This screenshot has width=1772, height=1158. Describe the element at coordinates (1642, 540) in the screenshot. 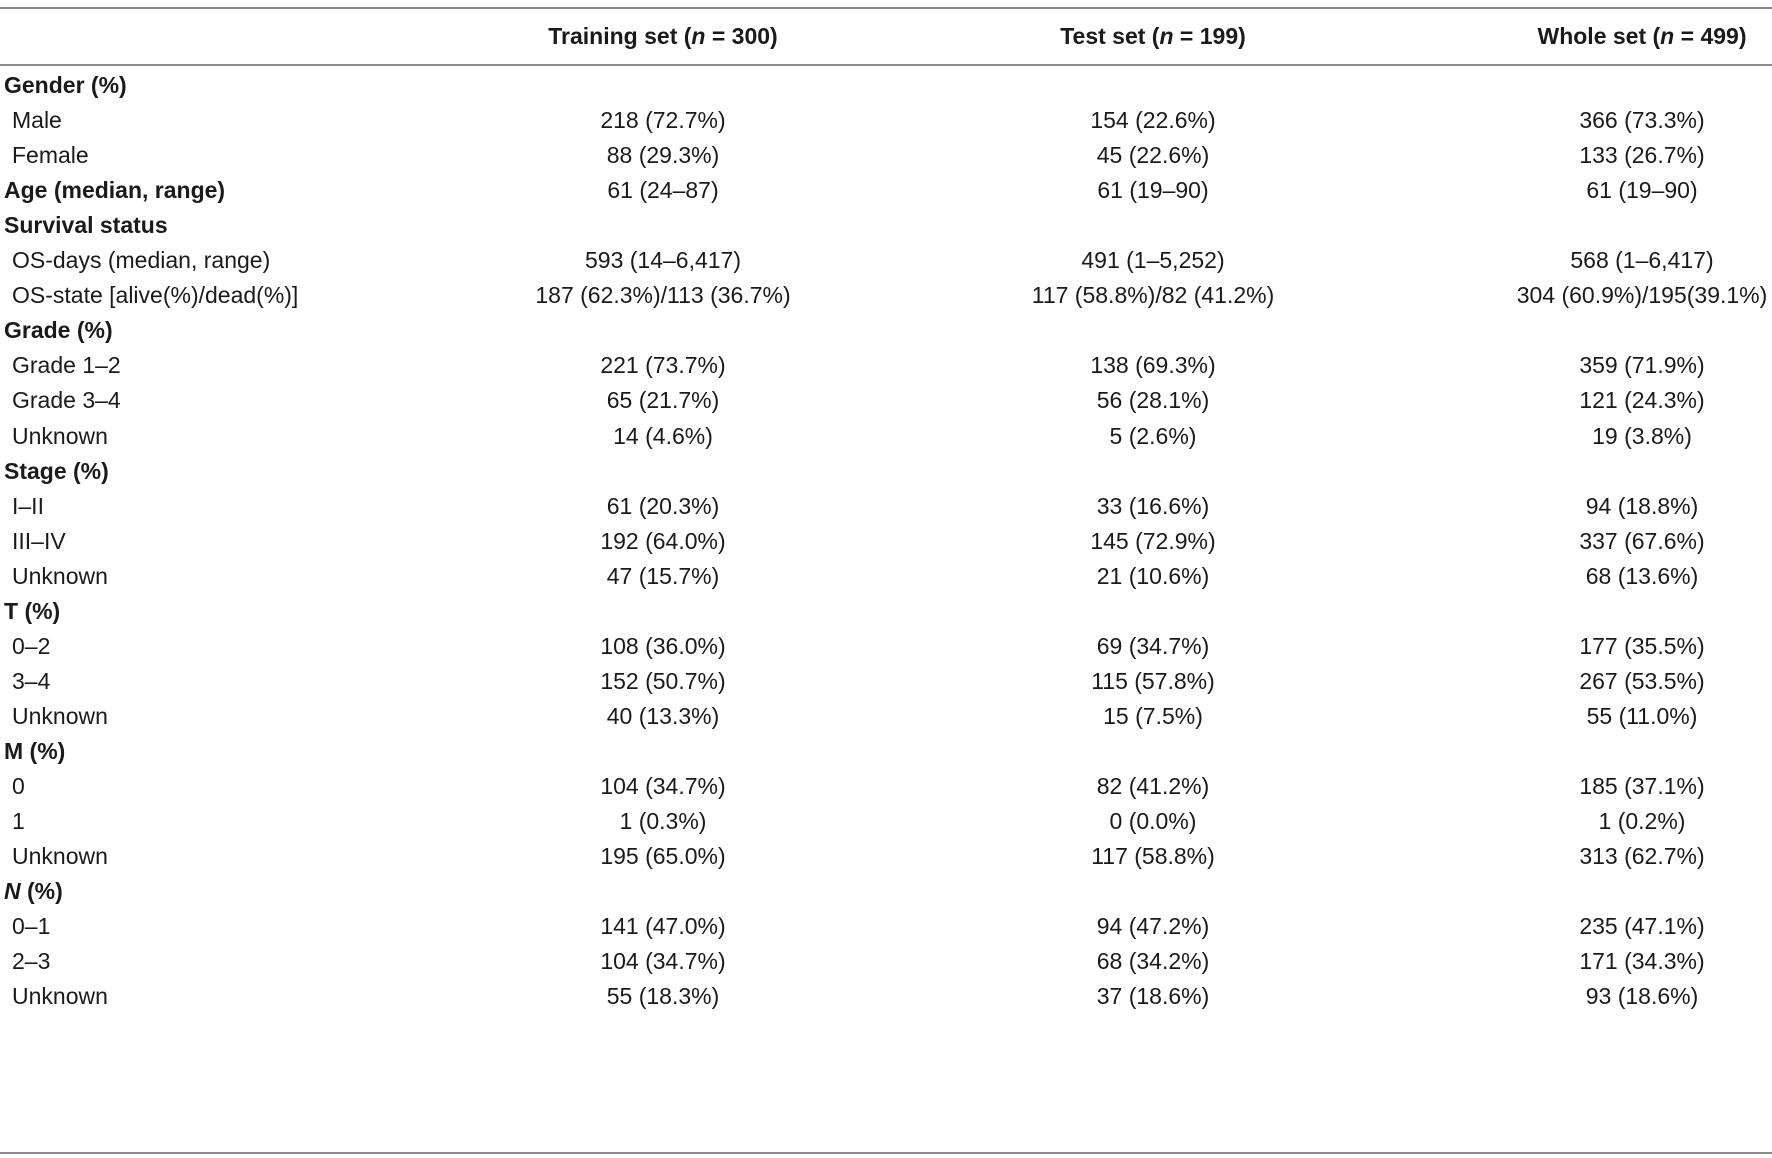

I see `whole-set-value: 337 (67.6%)` at that location.